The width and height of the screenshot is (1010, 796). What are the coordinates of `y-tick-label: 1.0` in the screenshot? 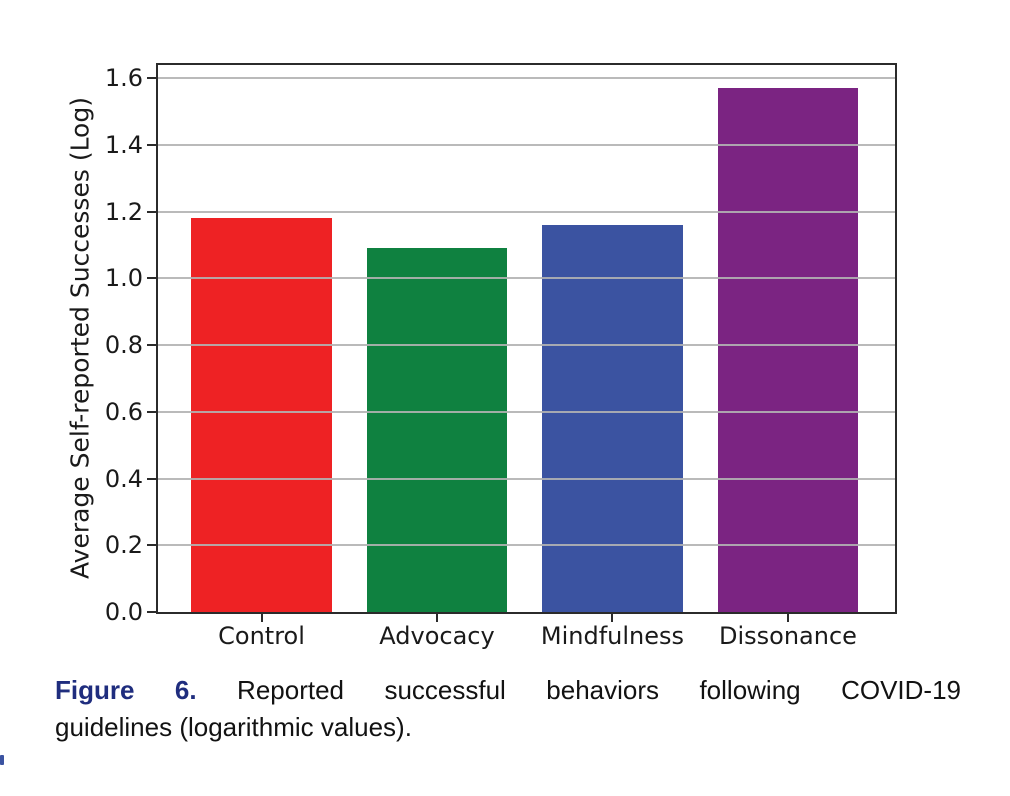 It's located at (123, 278).